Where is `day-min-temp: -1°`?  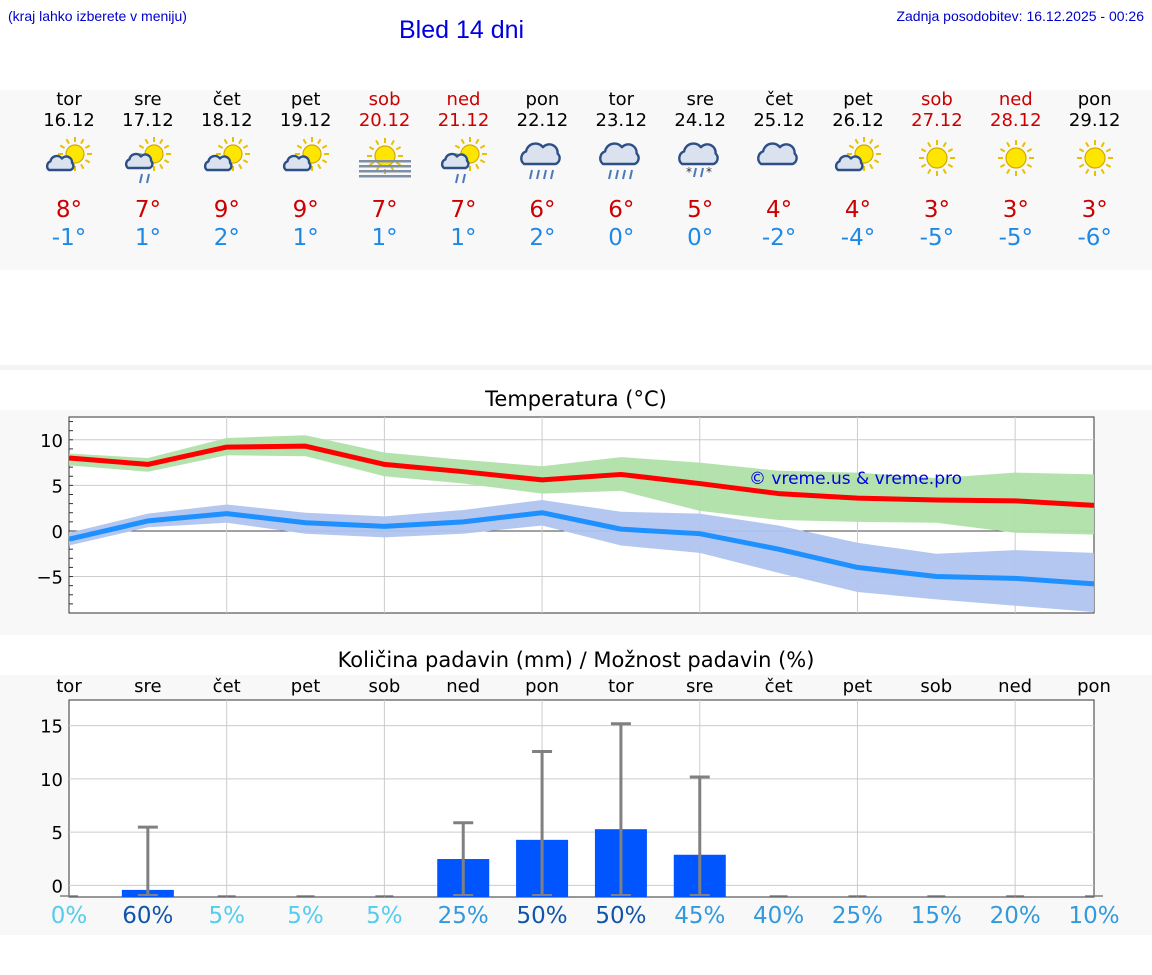 day-min-temp: -1° is located at coordinates (69, 238).